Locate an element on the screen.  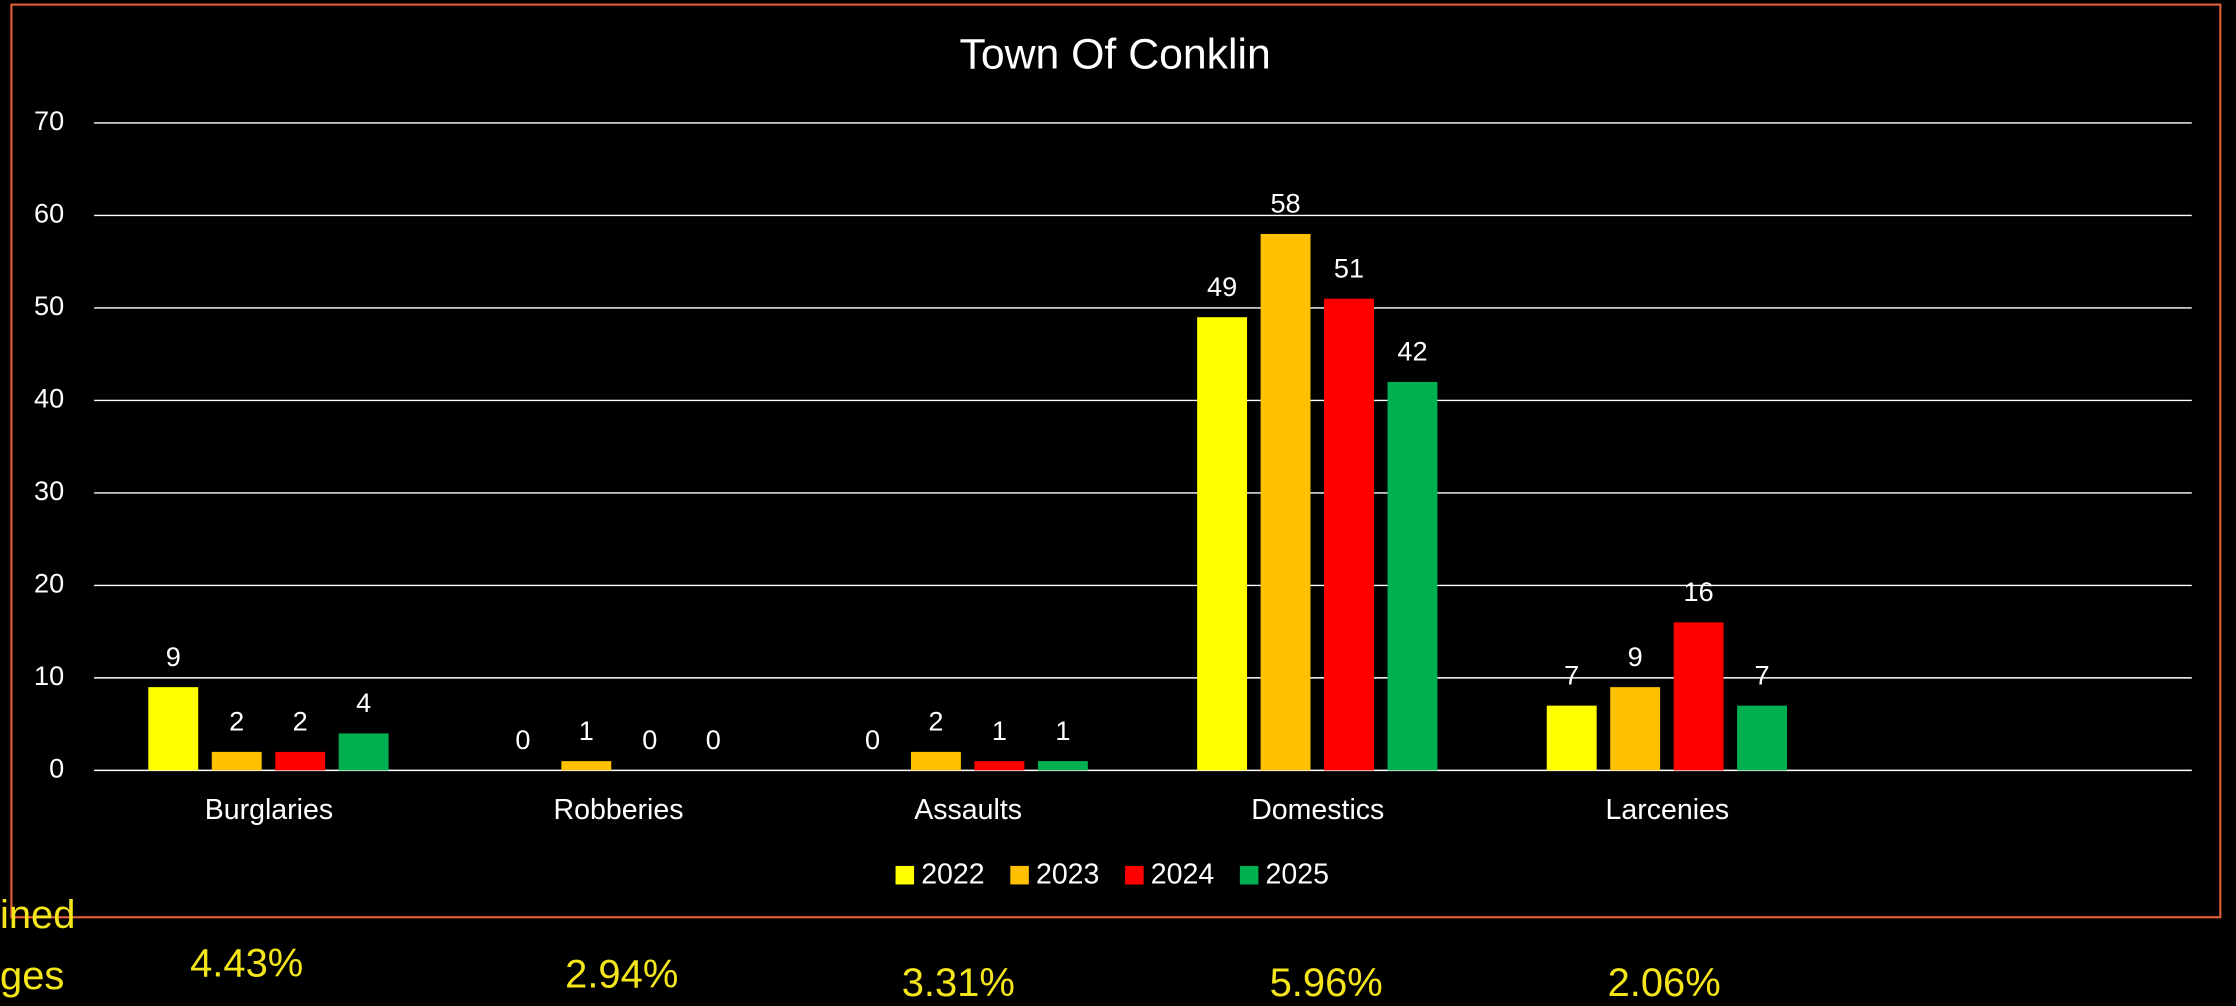
legend-label: 2022 is located at coordinates (952, 874).